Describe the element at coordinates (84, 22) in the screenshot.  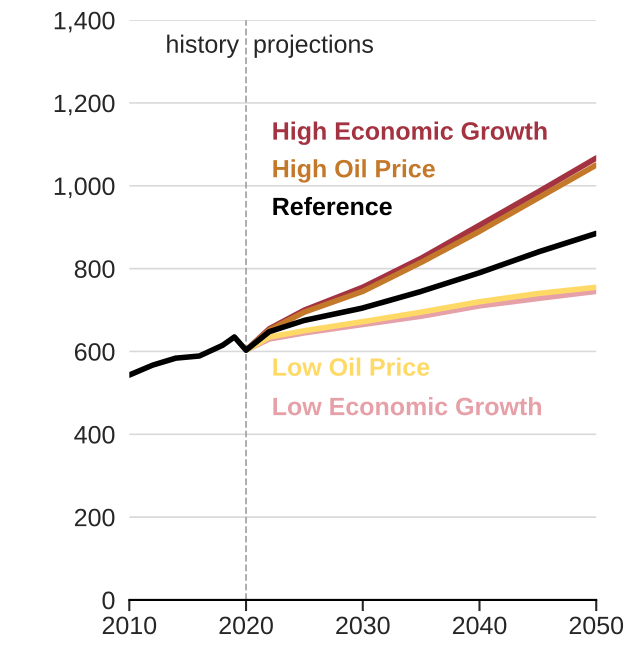
I see `y-tick-label: 1,400` at that location.